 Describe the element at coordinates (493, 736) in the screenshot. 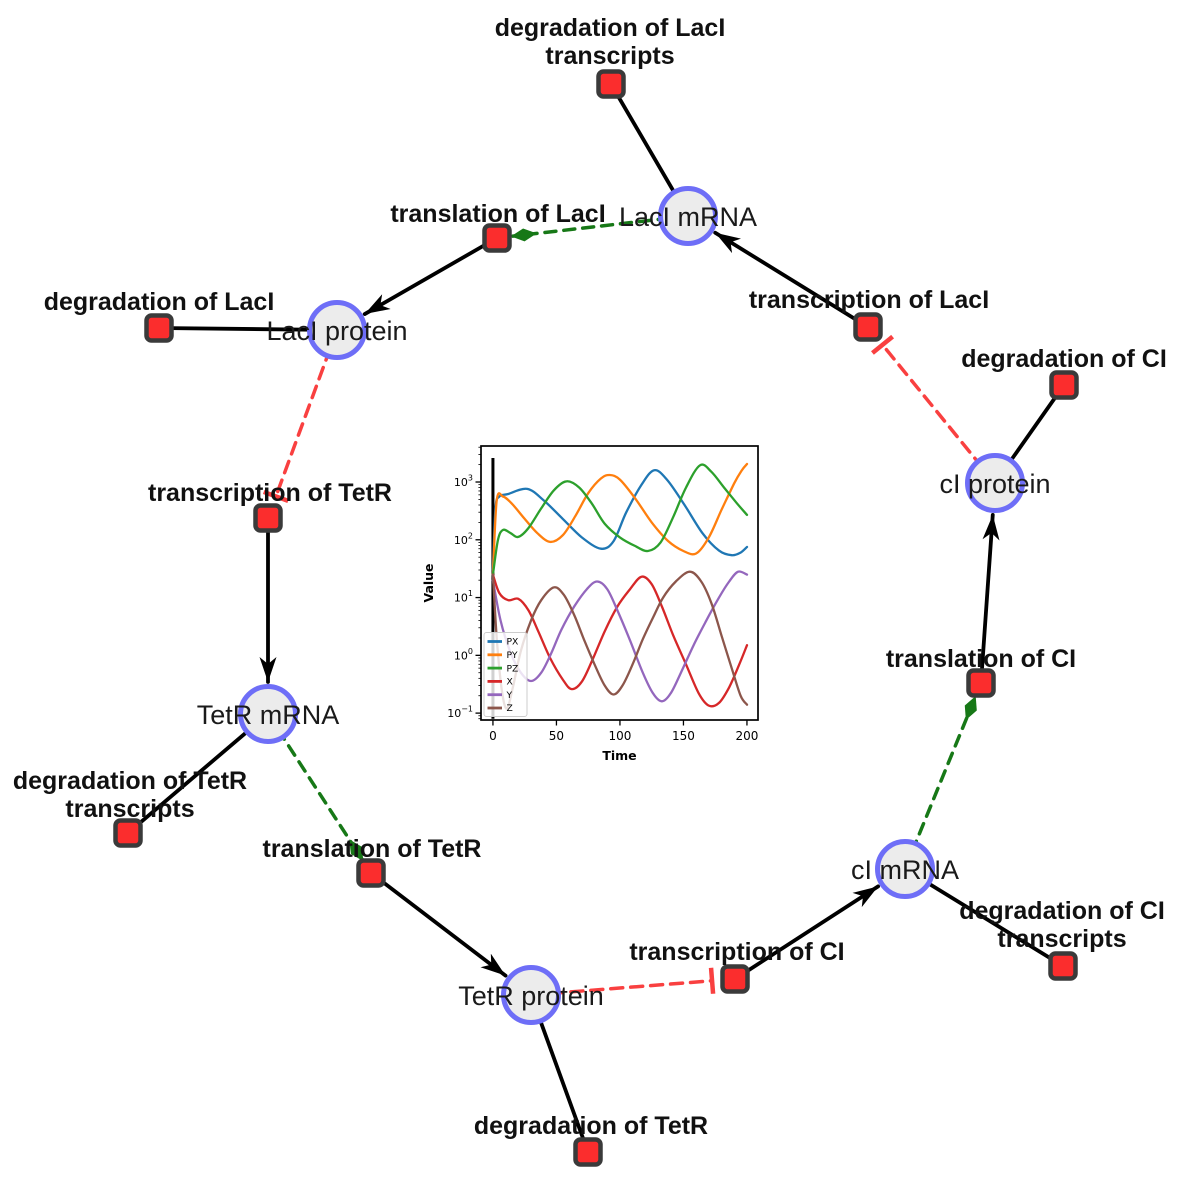

I see `x-tick-label: 0` at that location.